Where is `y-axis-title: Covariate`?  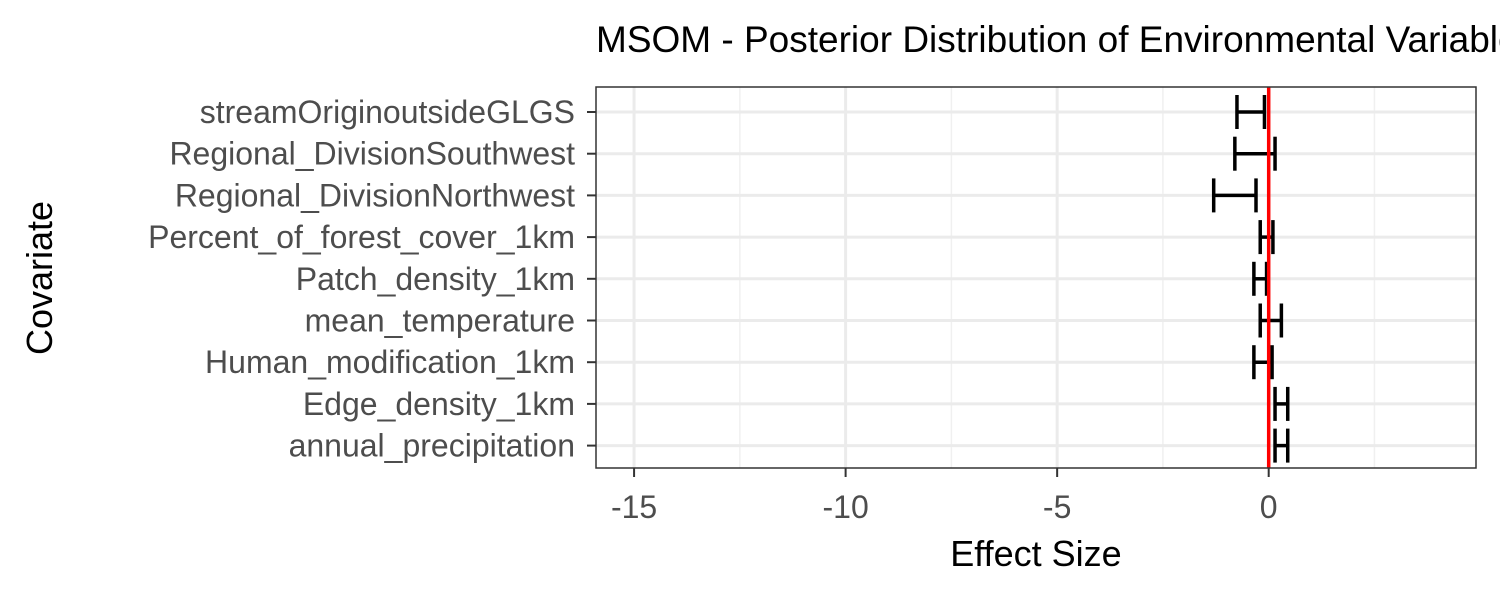
y-axis-title: Covariate is located at coordinates (39, 278).